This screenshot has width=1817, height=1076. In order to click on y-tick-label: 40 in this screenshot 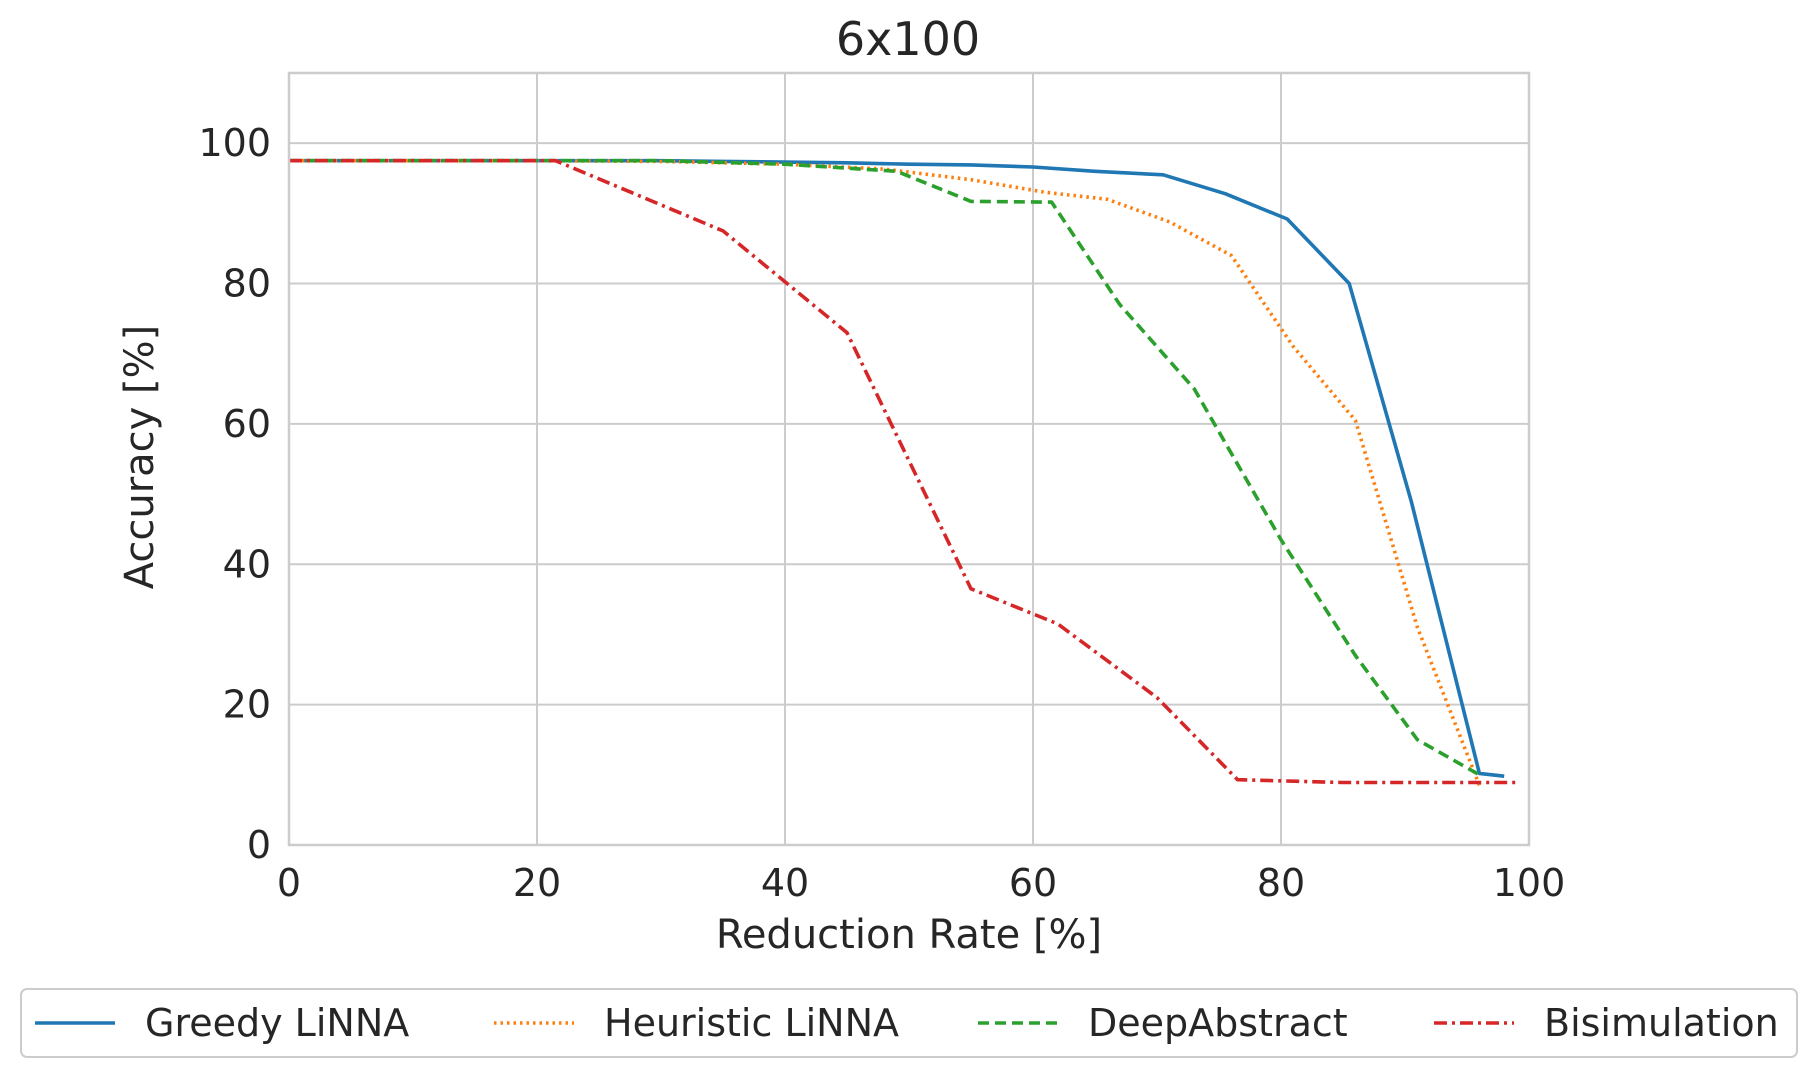, I will do `click(247, 564)`.